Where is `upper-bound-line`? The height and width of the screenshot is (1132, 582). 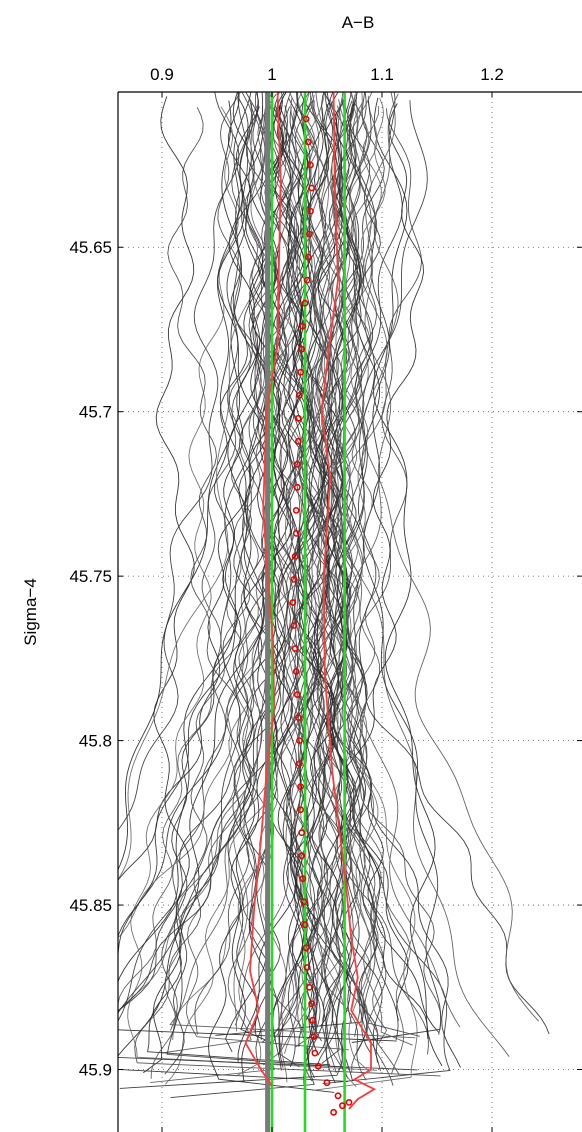
upper-bound-line is located at coordinates (348, 601).